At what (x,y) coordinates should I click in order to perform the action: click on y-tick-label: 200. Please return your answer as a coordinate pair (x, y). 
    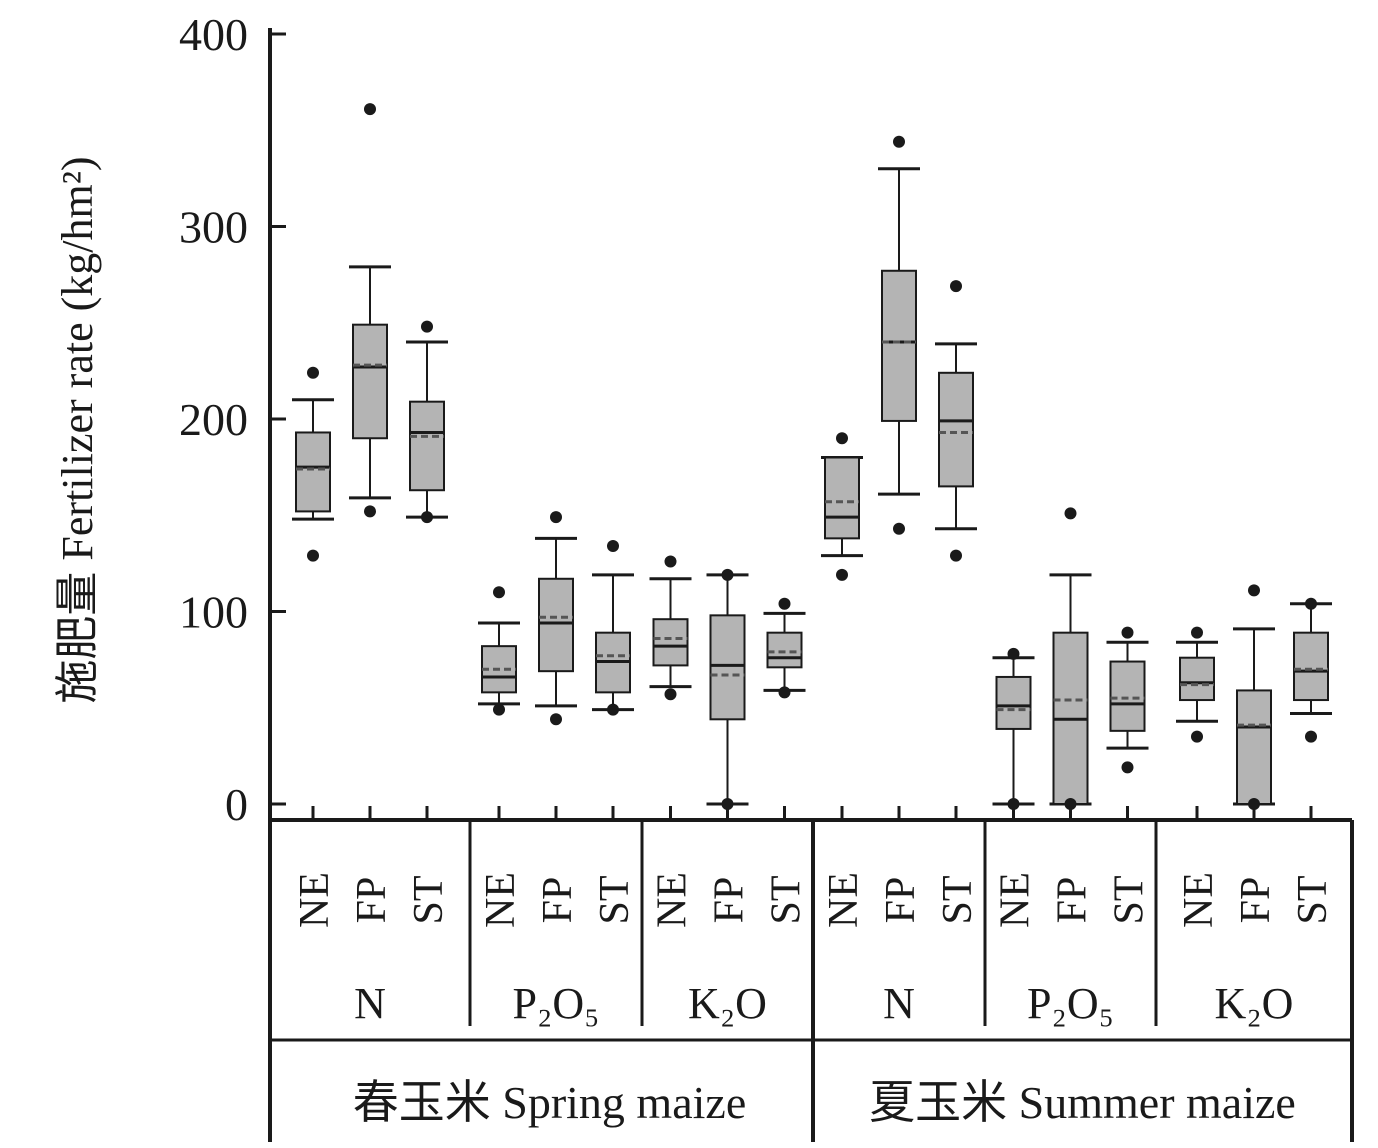
    Looking at the image, I should click on (213, 419).